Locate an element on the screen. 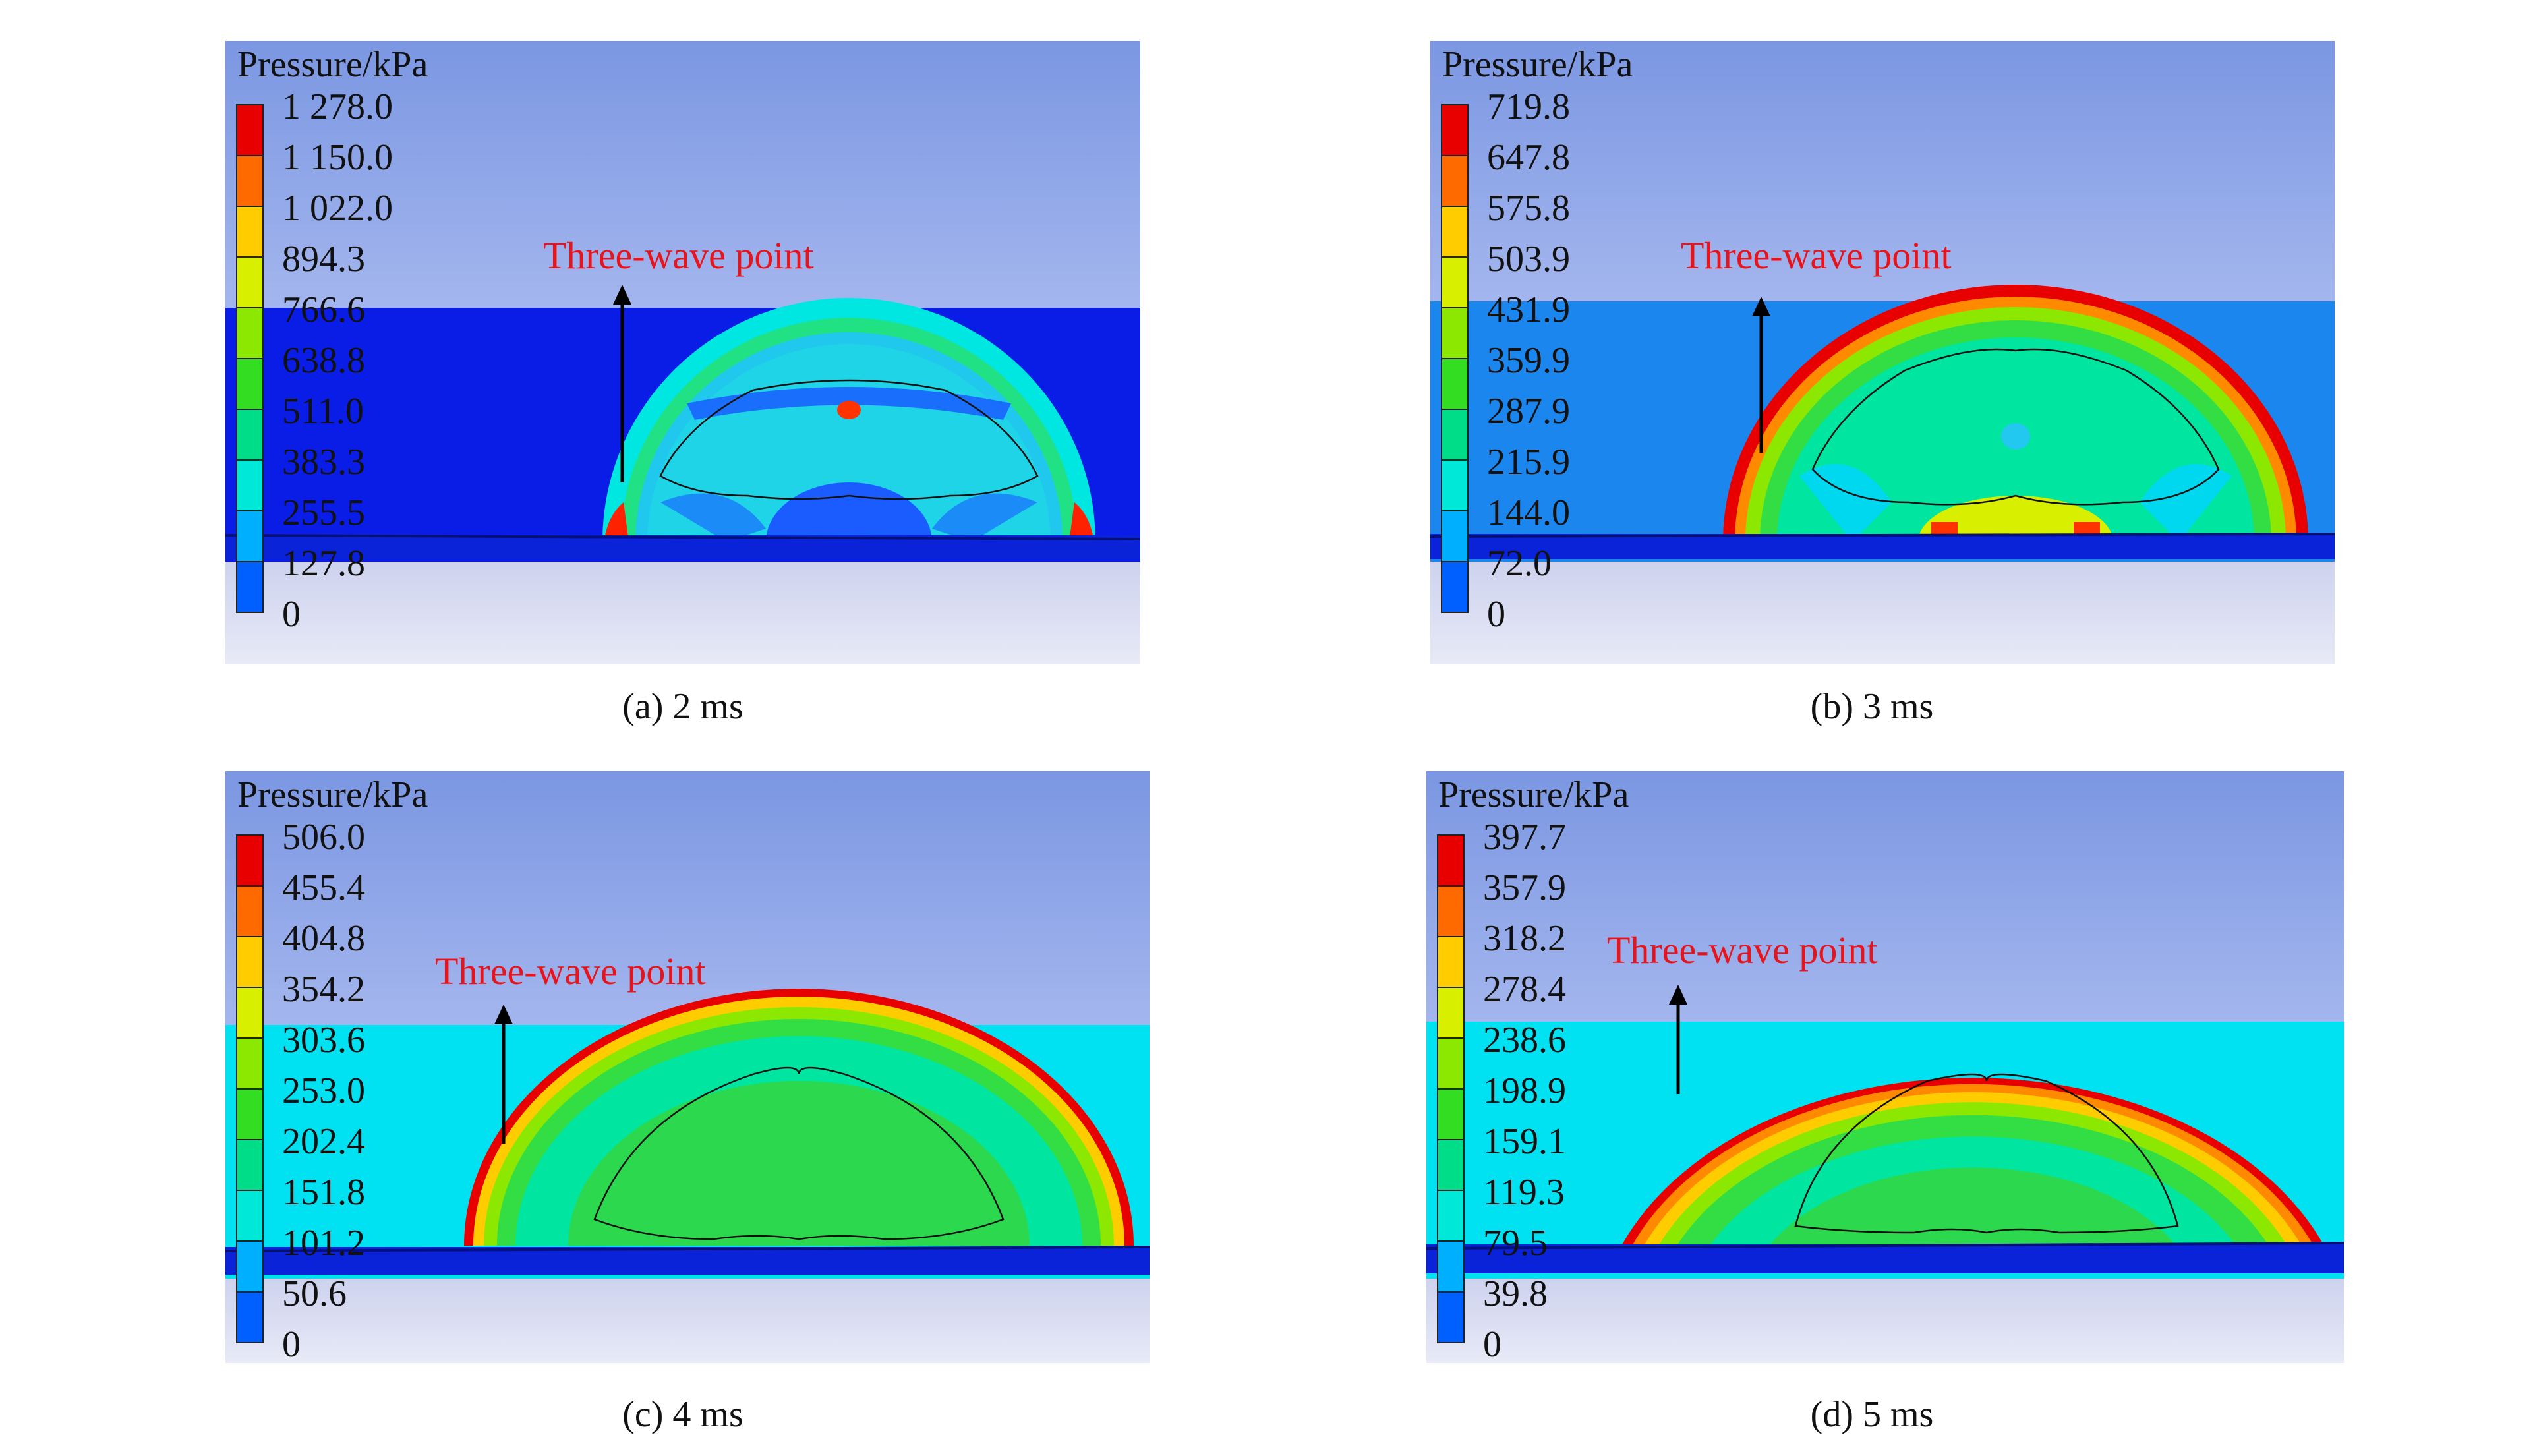  pressure-field-d is located at coordinates (1885, 1067).